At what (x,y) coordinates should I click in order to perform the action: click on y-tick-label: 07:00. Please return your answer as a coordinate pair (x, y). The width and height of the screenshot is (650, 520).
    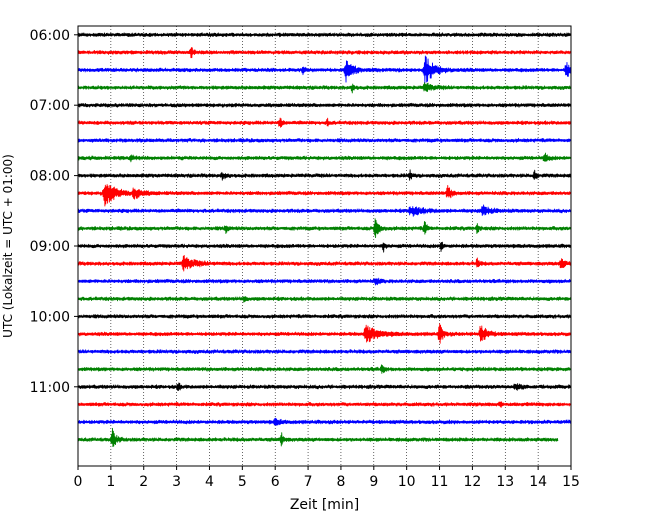
    Looking at the image, I should click on (50, 106).